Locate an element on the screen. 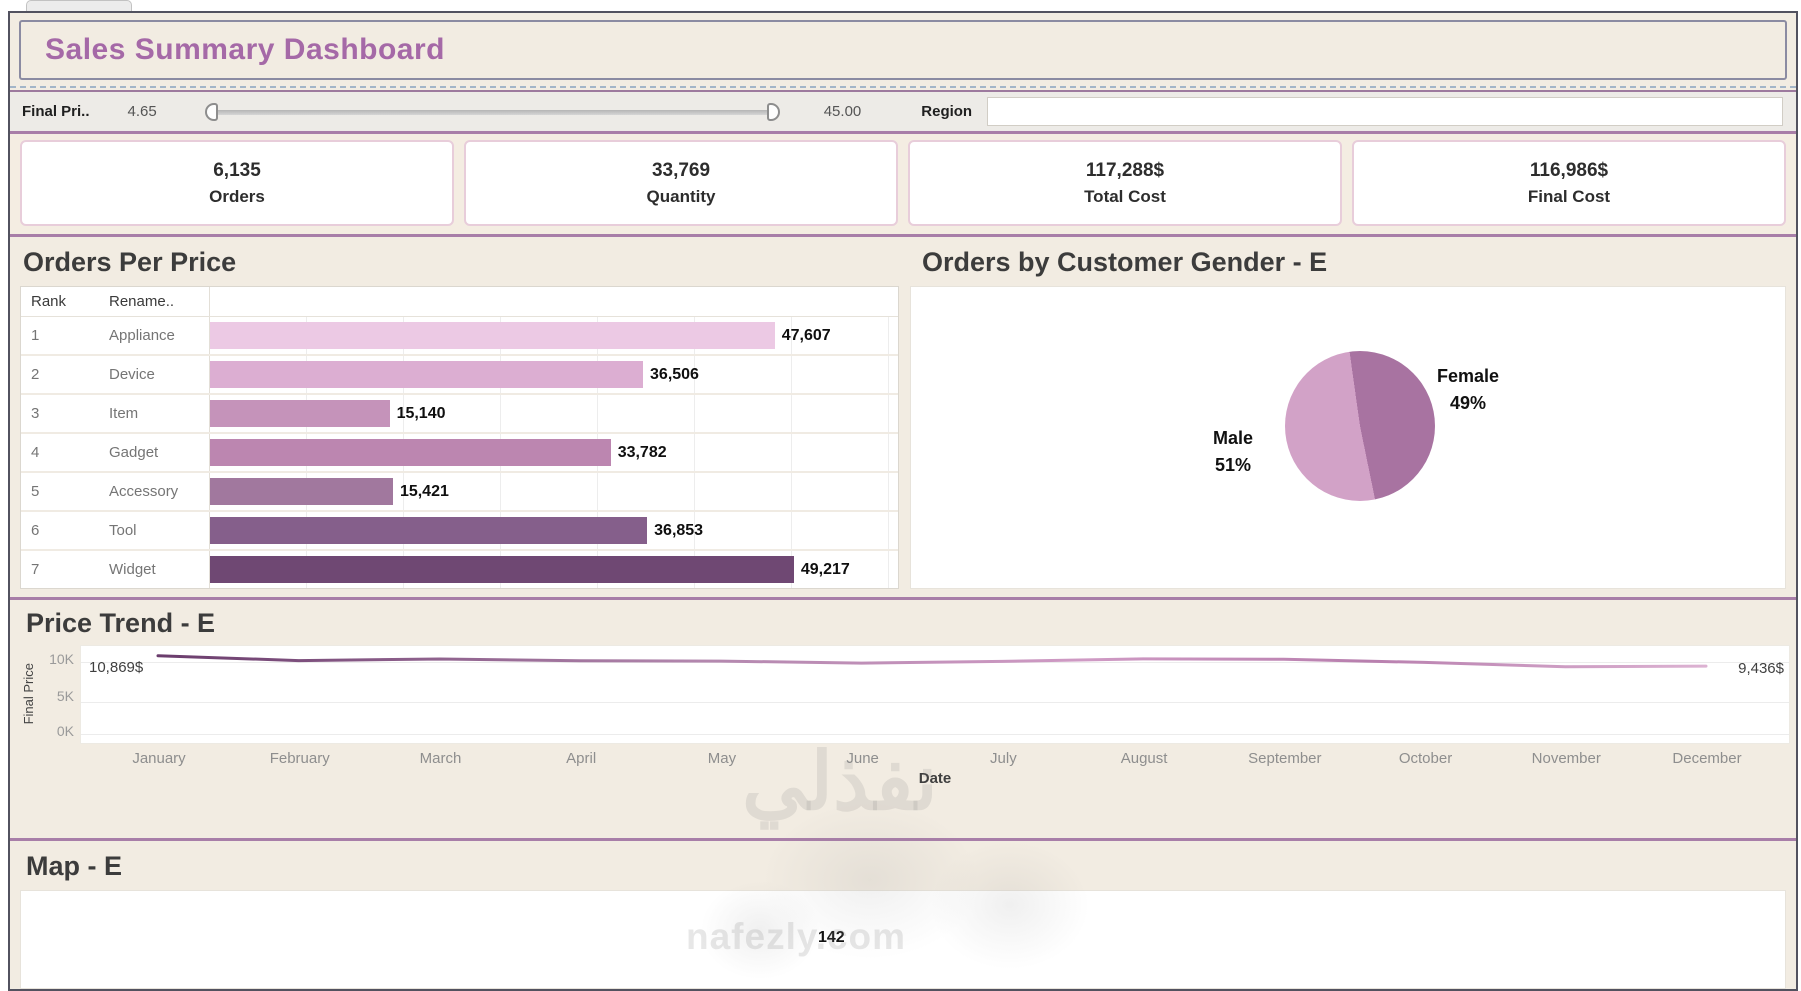  kpi-label: Quantity is located at coordinates (681, 196).